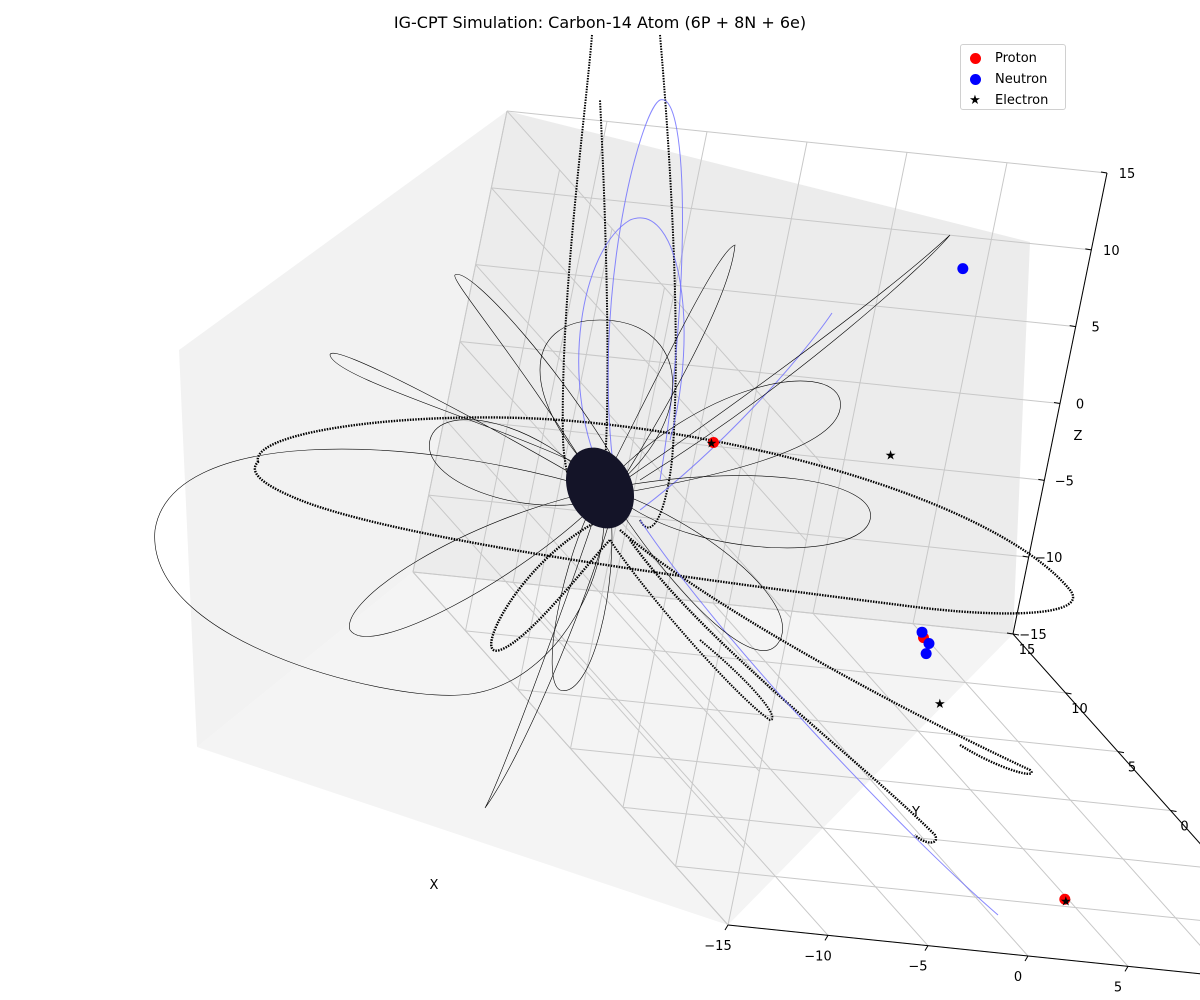 Image resolution: width=1200 pixels, height=1000 pixels. What do you see at coordinates (1027, 650) in the screenshot?
I see `y-tick-label: 15` at bounding box center [1027, 650].